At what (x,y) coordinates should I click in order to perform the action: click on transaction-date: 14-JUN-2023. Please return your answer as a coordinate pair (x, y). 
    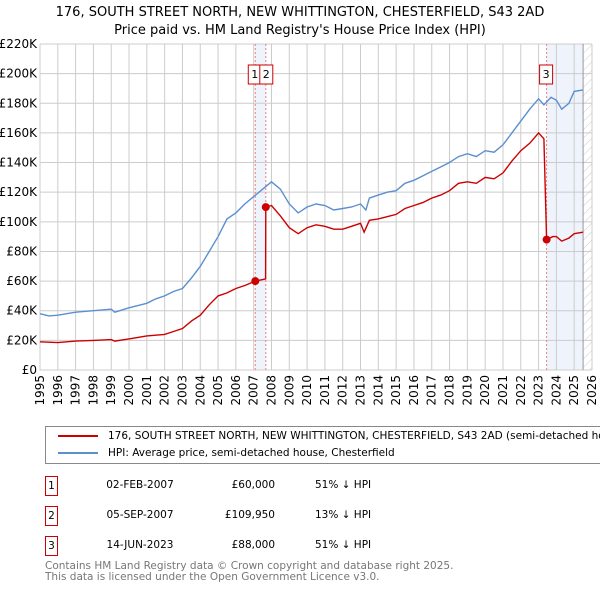
    Looking at the image, I should click on (140, 545).